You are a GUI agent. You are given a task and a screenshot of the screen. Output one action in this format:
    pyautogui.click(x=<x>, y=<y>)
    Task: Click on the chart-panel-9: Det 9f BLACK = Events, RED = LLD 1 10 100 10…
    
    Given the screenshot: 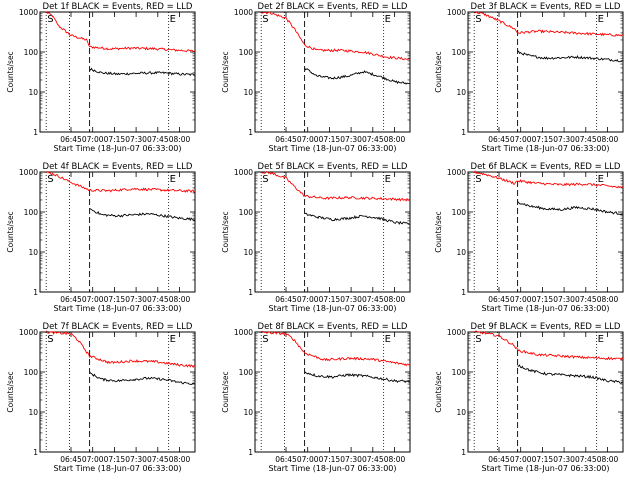 What is the action you would take?
    pyautogui.click(x=529, y=397)
    